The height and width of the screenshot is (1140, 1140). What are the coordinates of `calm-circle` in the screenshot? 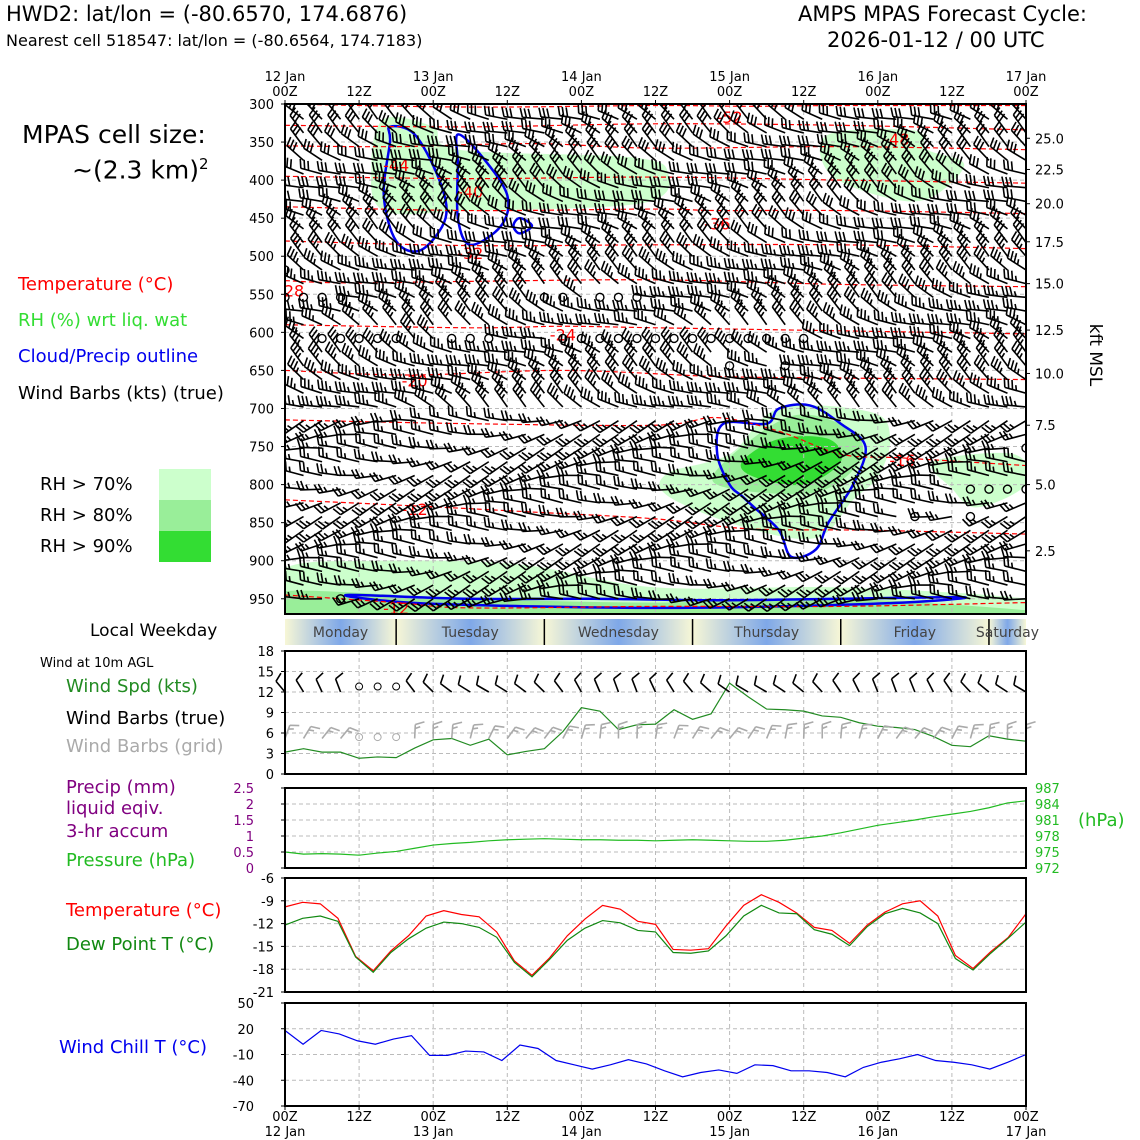 It's located at (359, 338).